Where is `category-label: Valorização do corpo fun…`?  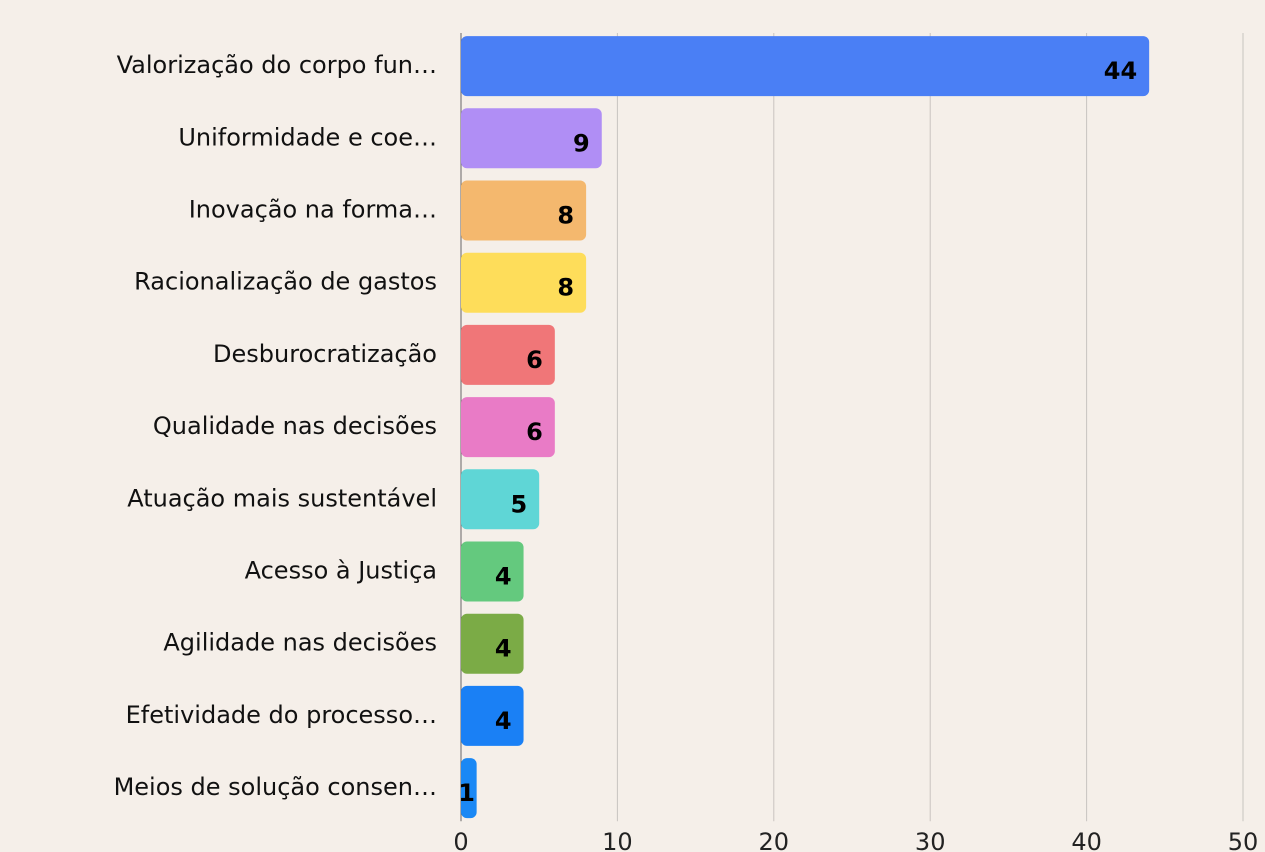
category-label: Valorização do corpo fun… is located at coordinates (277, 65).